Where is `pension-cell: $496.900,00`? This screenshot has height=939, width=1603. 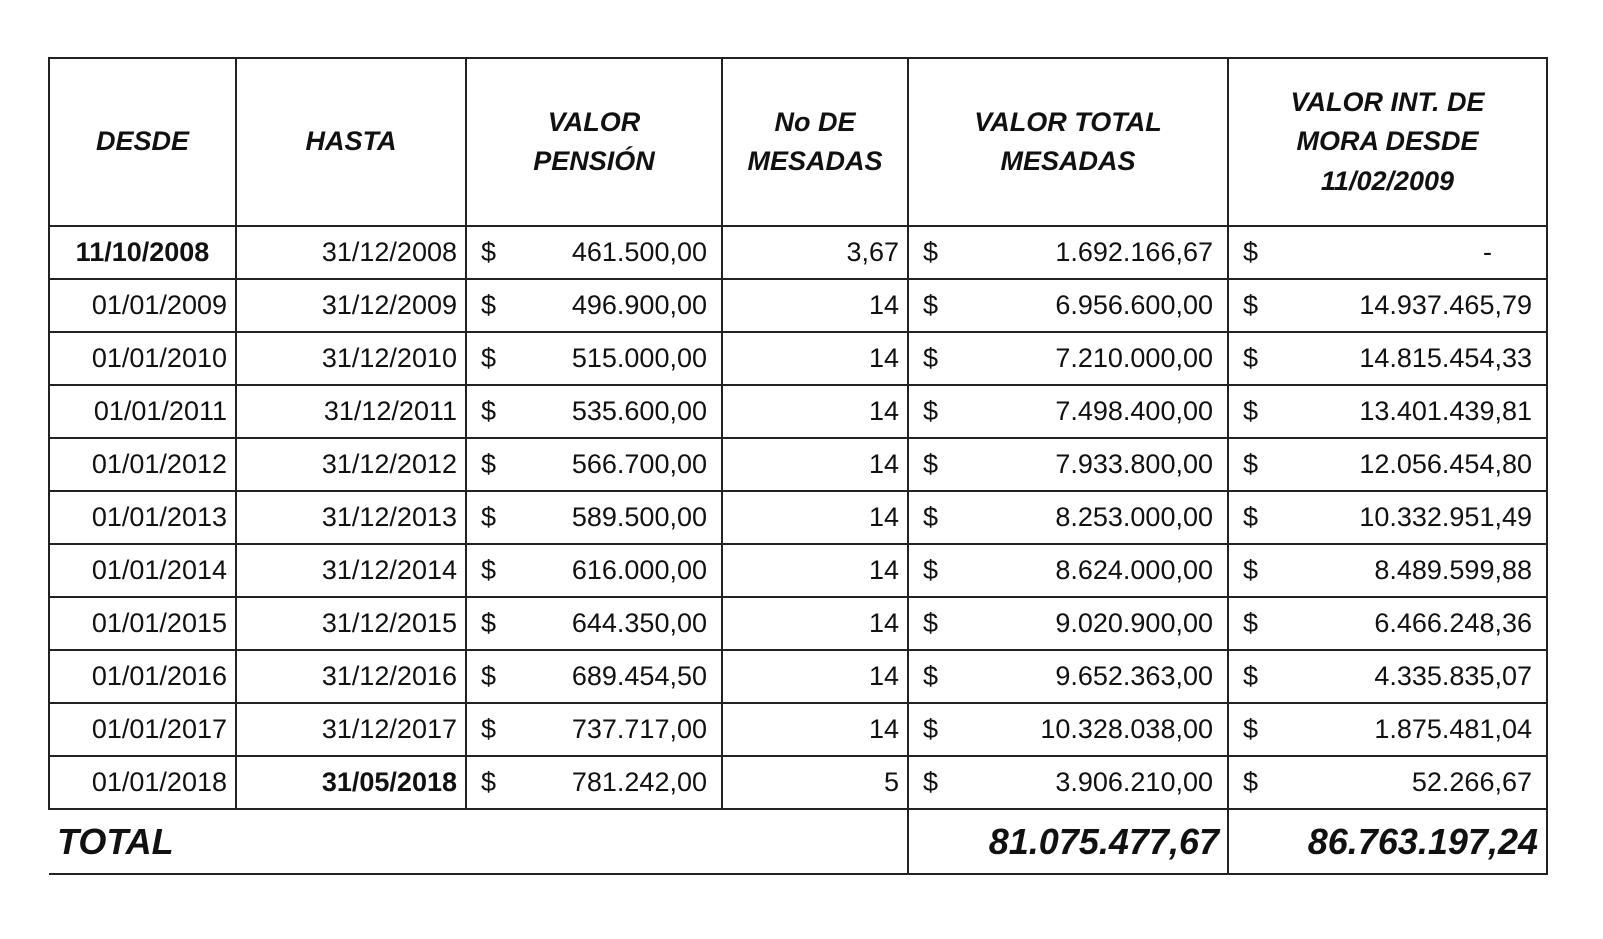
pension-cell: $496.900,00 is located at coordinates (594, 305).